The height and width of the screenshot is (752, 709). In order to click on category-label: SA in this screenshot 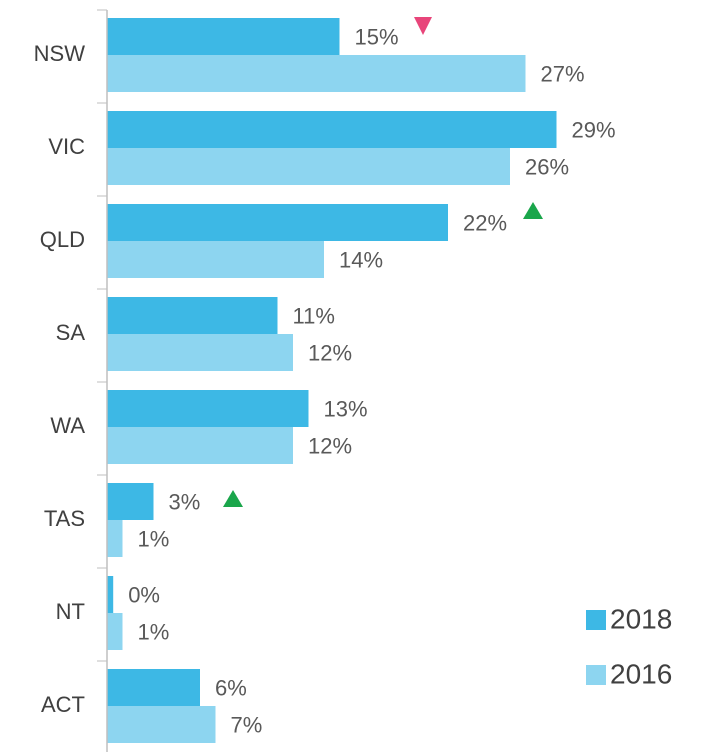, I will do `click(71, 332)`.